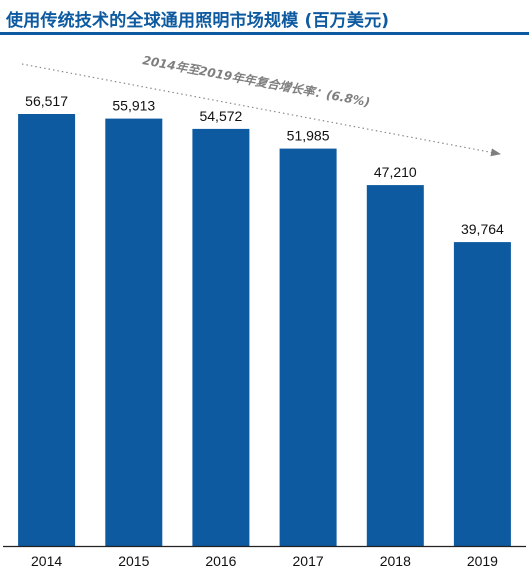 Image resolution: width=529 pixels, height=573 pixels. What do you see at coordinates (308, 561) in the screenshot?
I see `x-tick-2017: 2017` at bounding box center [308, 561].